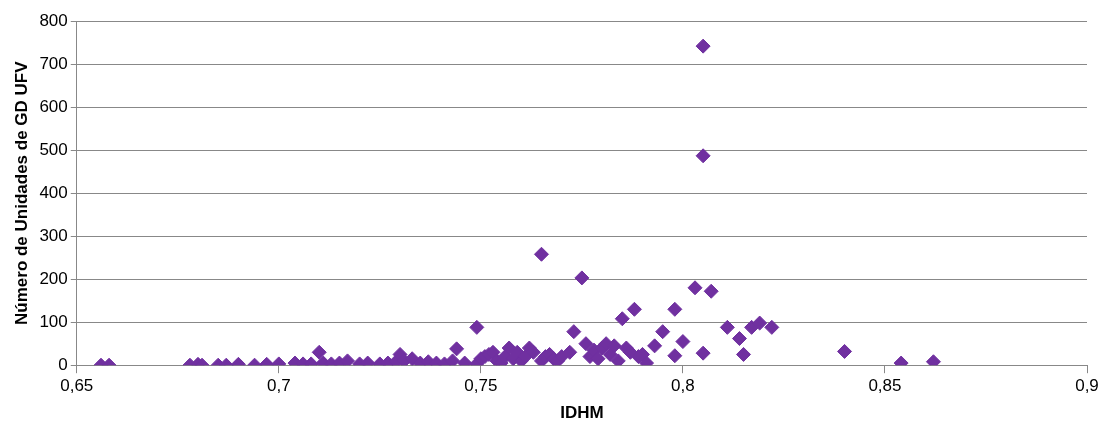 This screenshot has height=436, width=1115. I want to click on x-axis-title: IDHM, so click(582, 413).